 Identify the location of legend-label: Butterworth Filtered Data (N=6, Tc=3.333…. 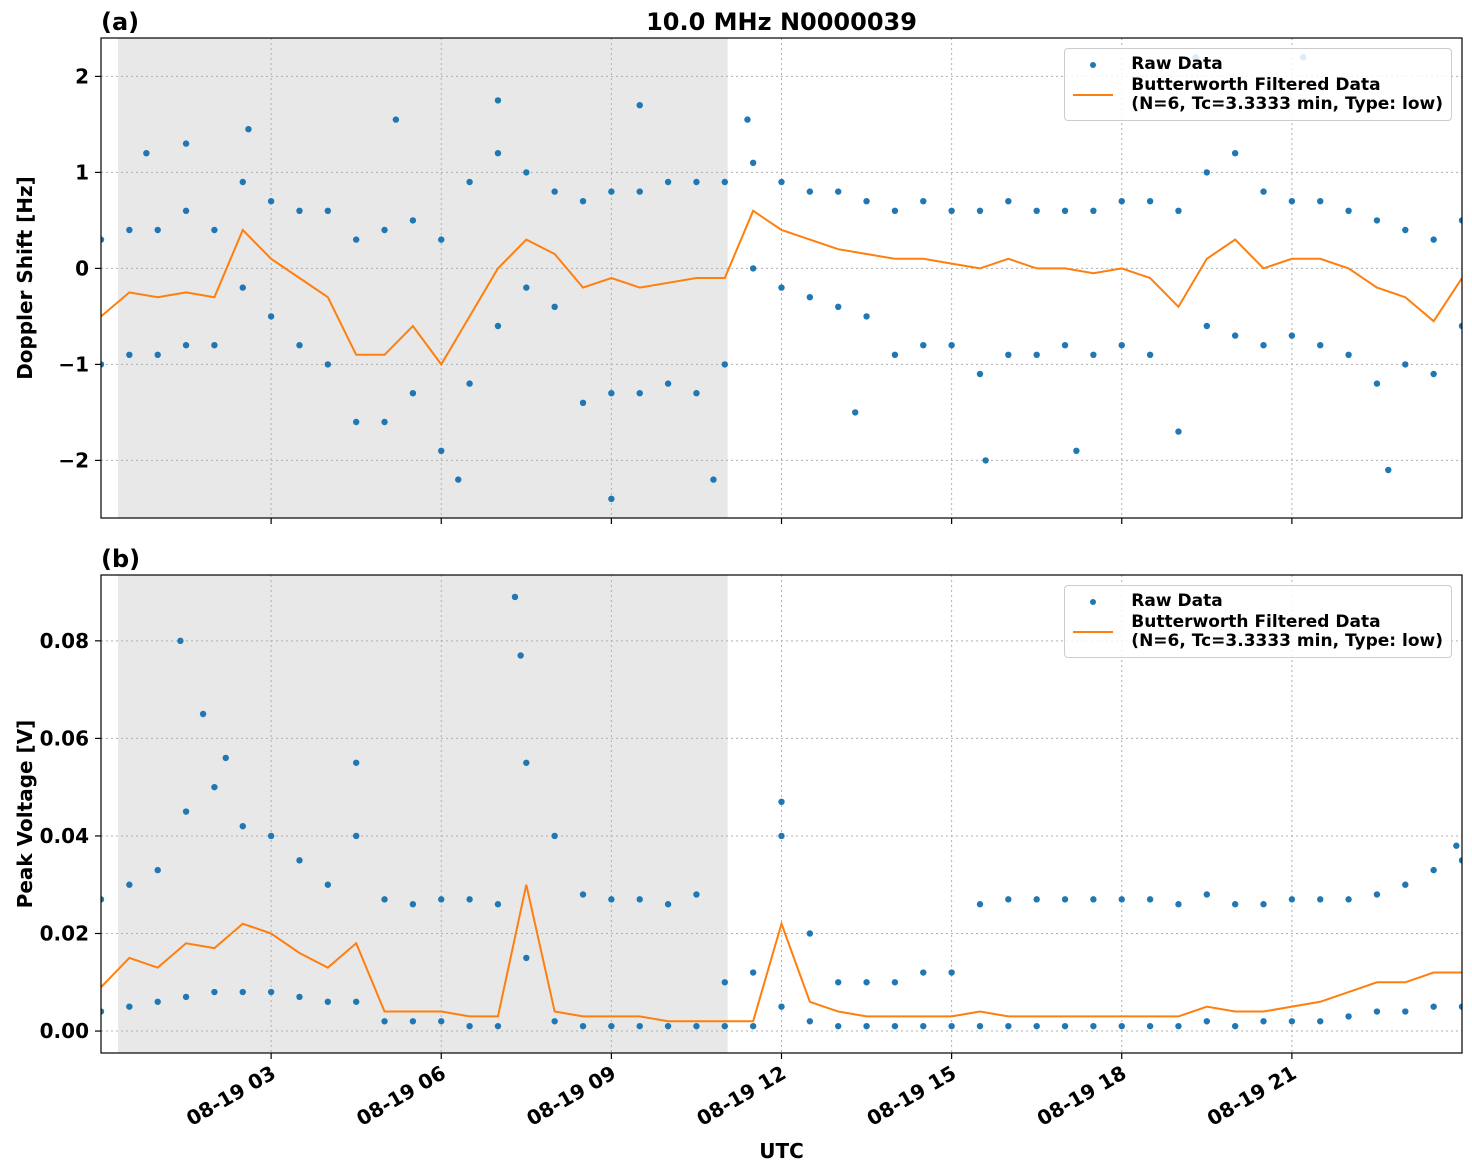
(1287, 631).